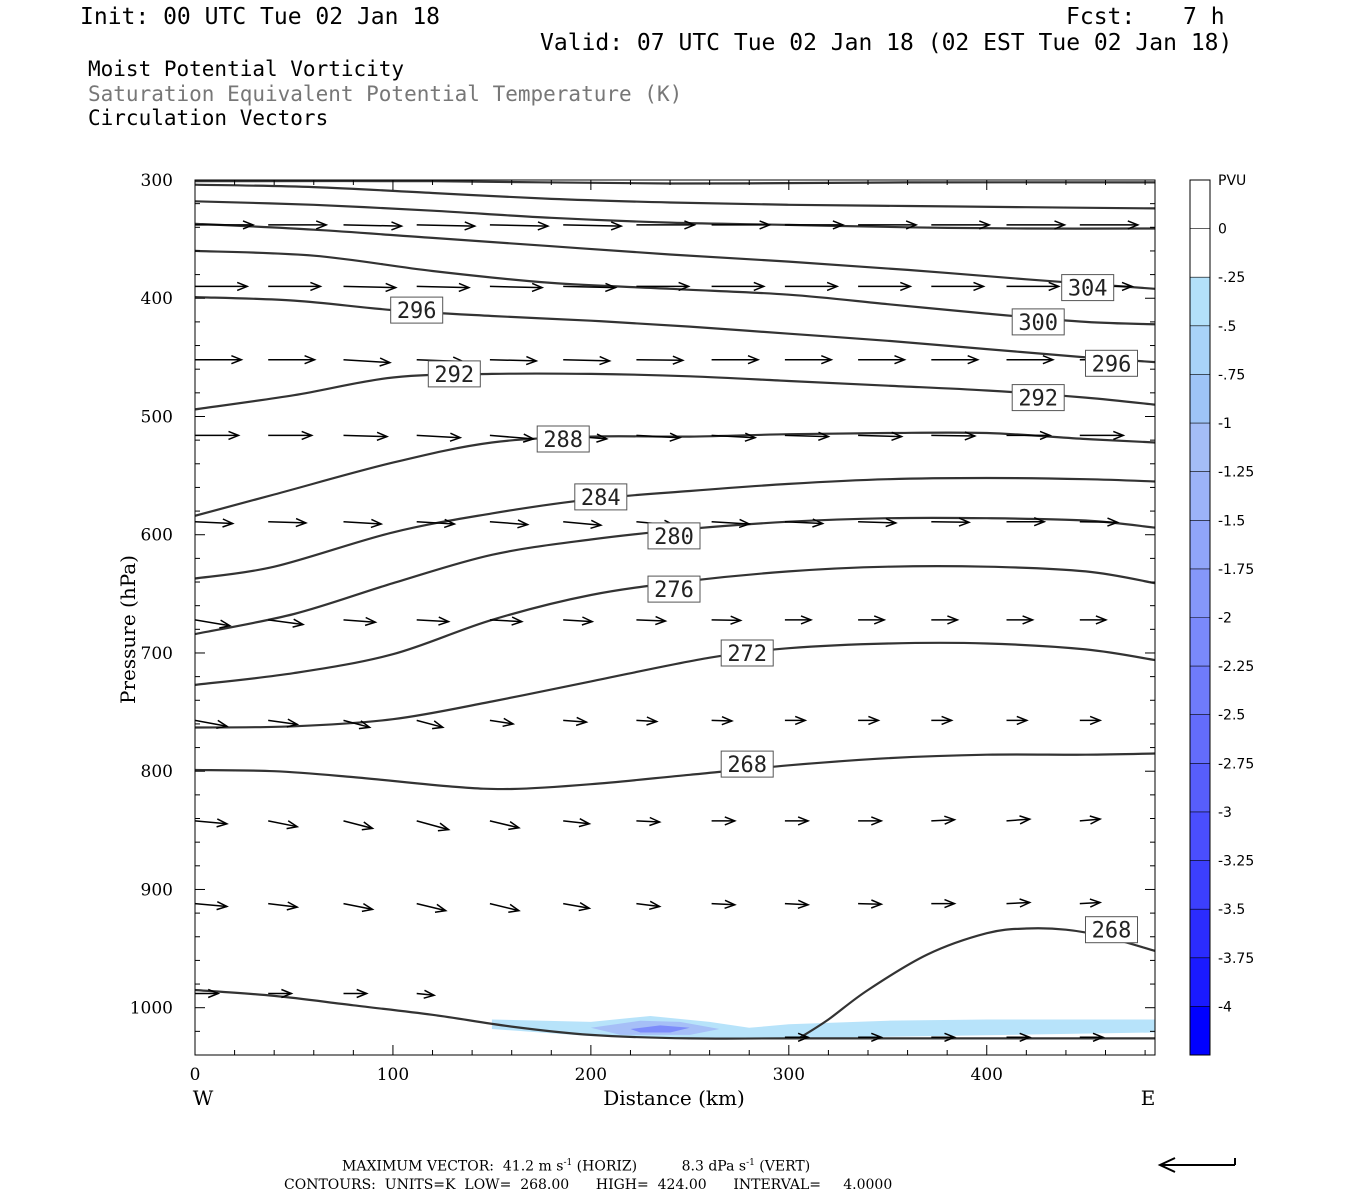 Image resolution: width=1350 pixels, height=1200 pixels. What do you see at coordinates (591, 1075) in the screenshot?
I see `x-tick-label: 200` at bounding box center [591, 1075].